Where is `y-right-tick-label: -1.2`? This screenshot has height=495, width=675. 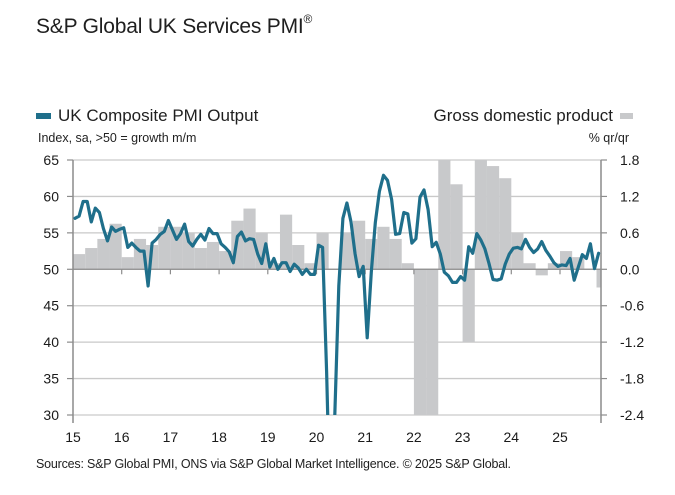 y-right-tick-label: -1.2 is located at coordinates (632, 342).